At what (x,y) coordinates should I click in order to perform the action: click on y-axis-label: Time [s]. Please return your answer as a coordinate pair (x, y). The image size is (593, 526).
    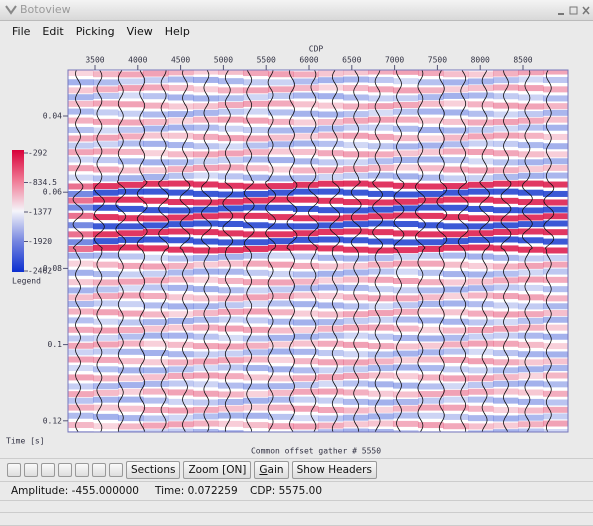
    Looking at the image, I should click on (25, 441).